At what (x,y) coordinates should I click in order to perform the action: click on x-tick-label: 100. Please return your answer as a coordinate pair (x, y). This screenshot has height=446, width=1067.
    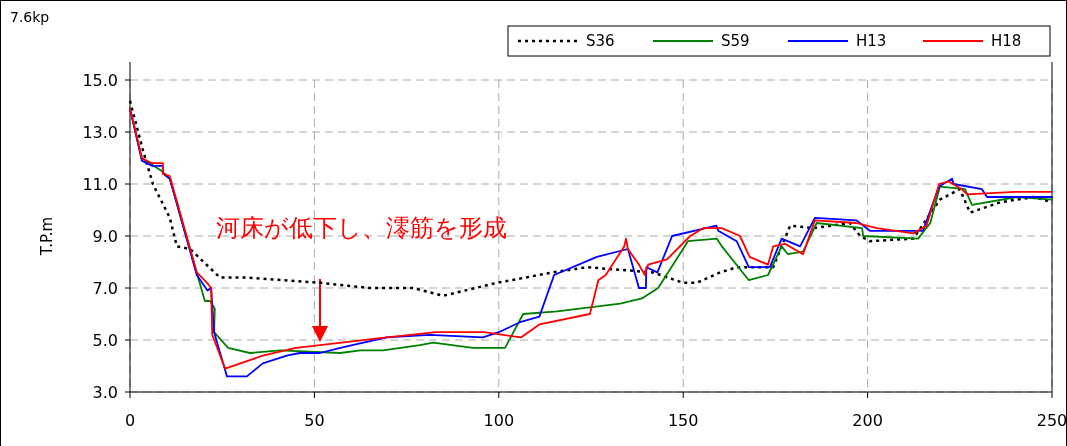
    Looking at the image, I should click on (499, 420).